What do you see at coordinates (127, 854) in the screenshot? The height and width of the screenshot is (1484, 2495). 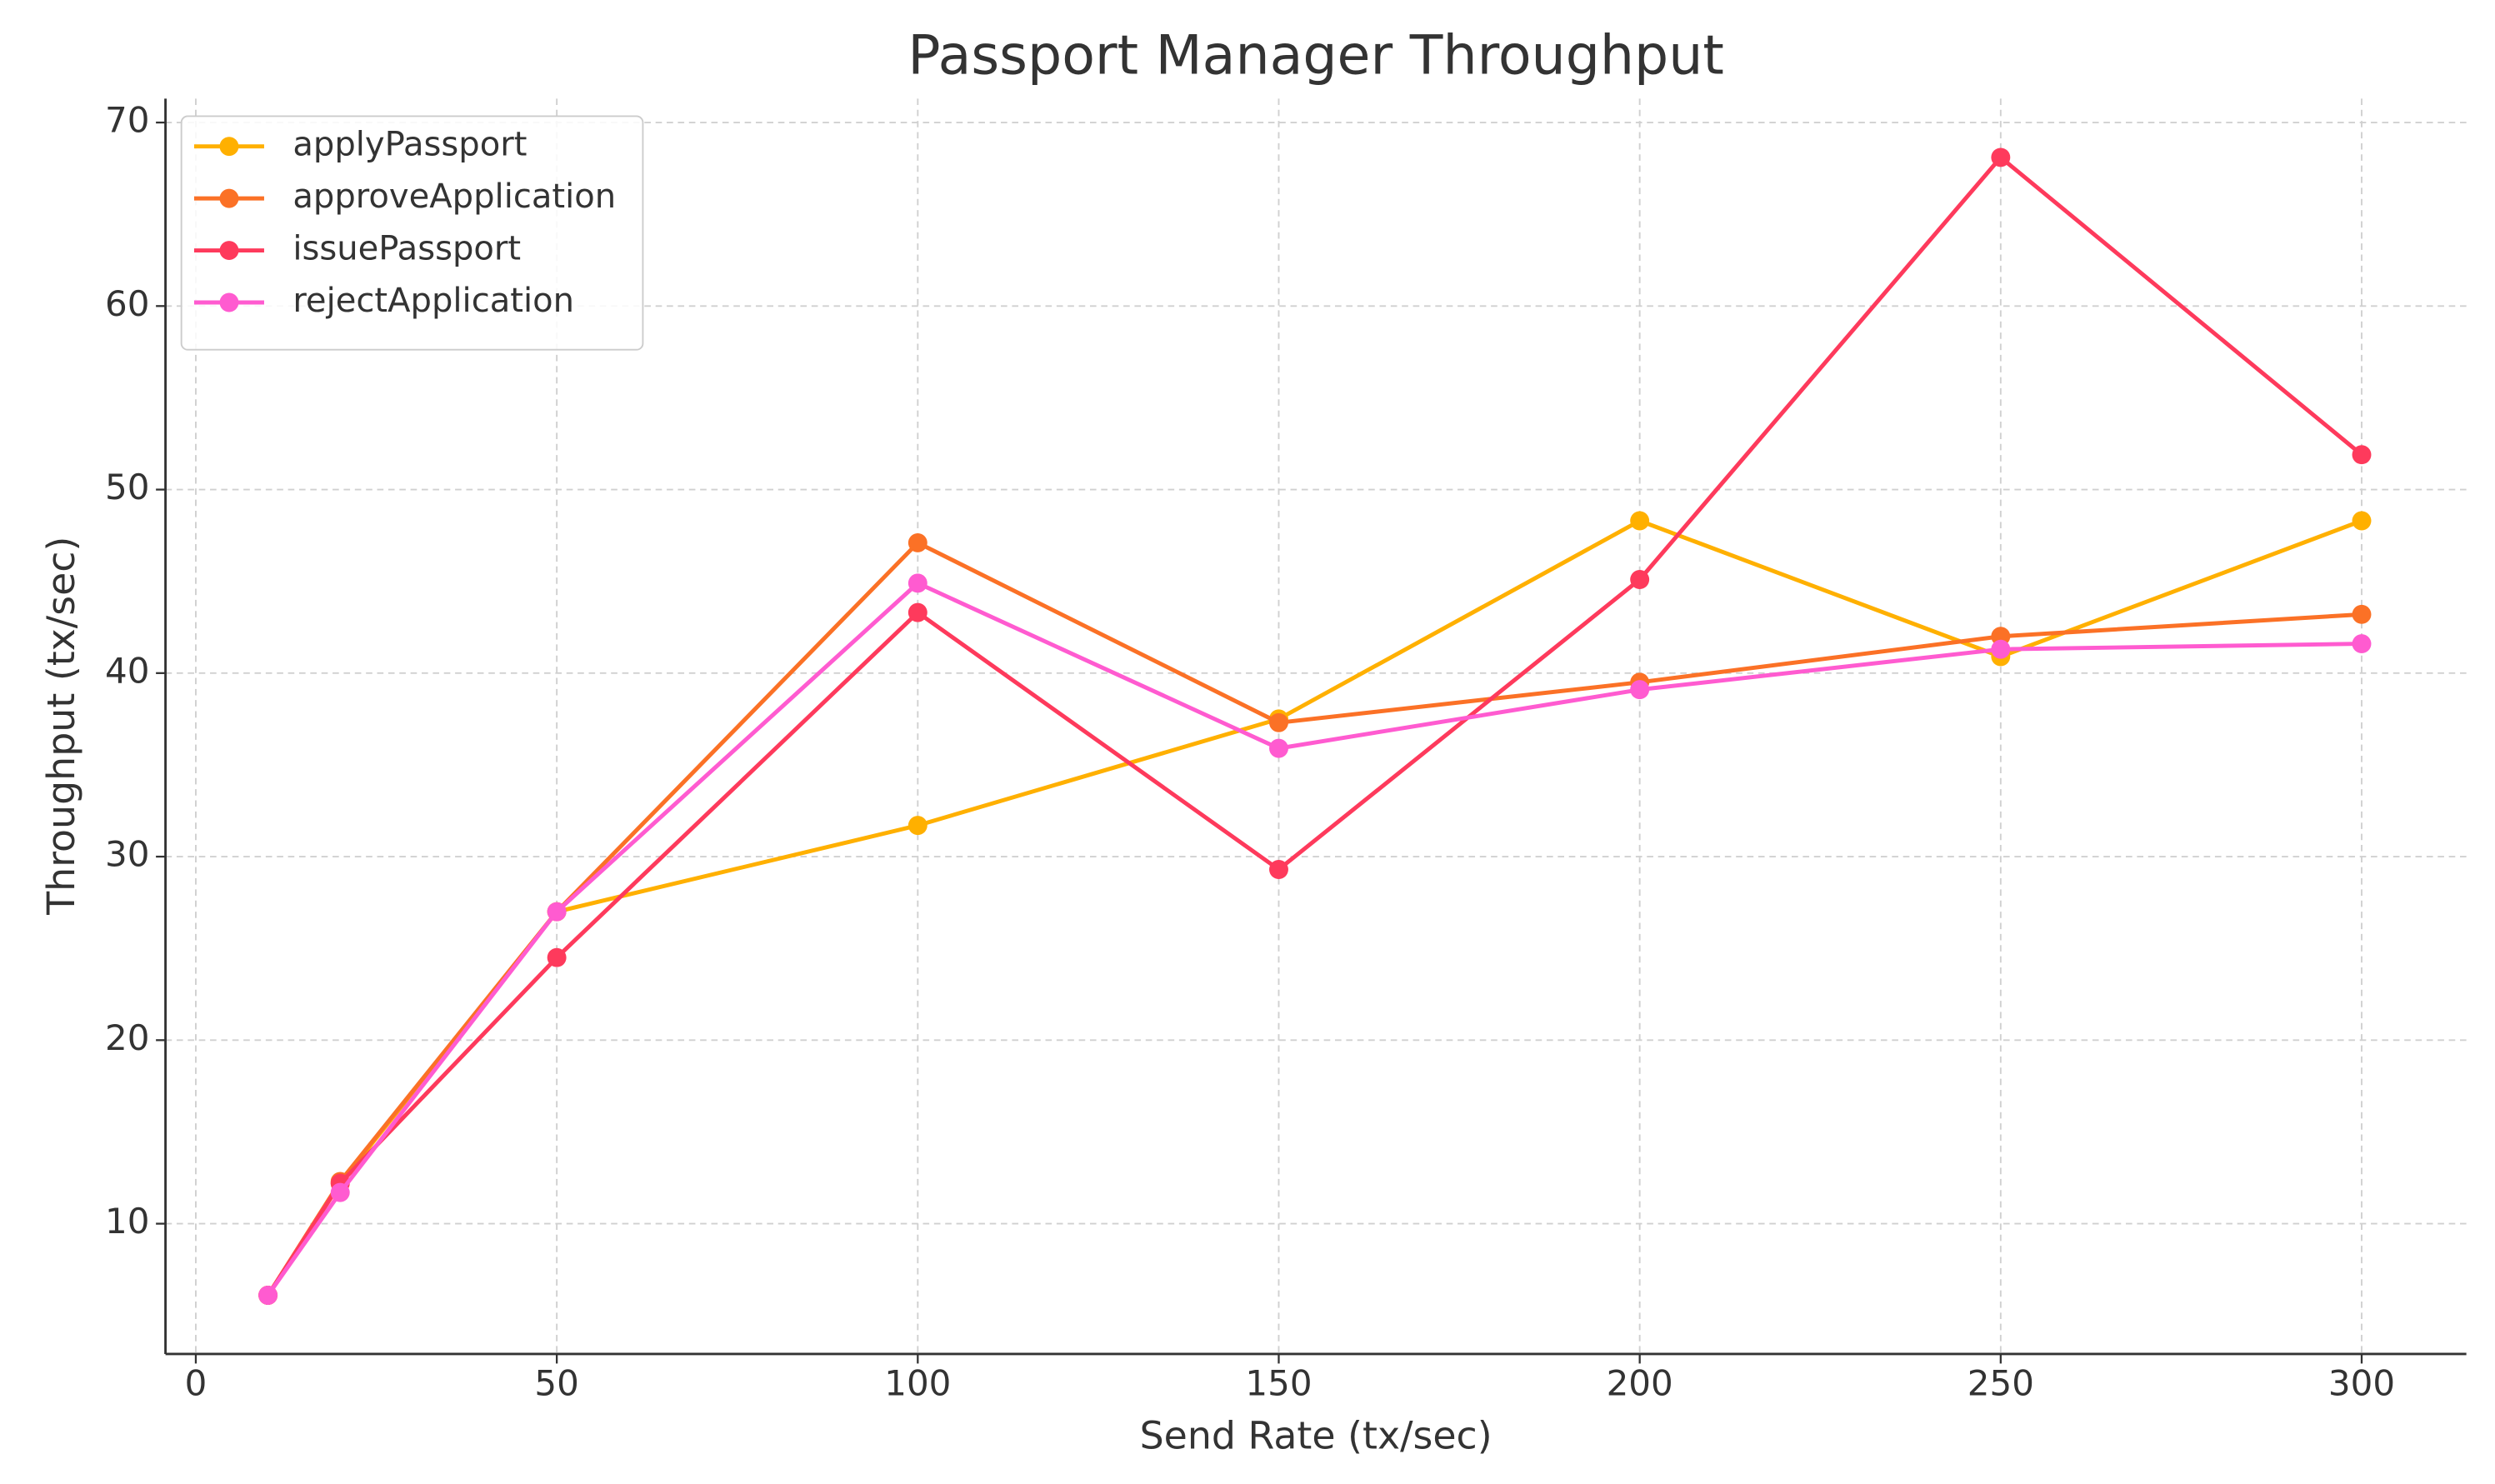 I see `y-tick-label: 30` at bounding box center [127, 854].